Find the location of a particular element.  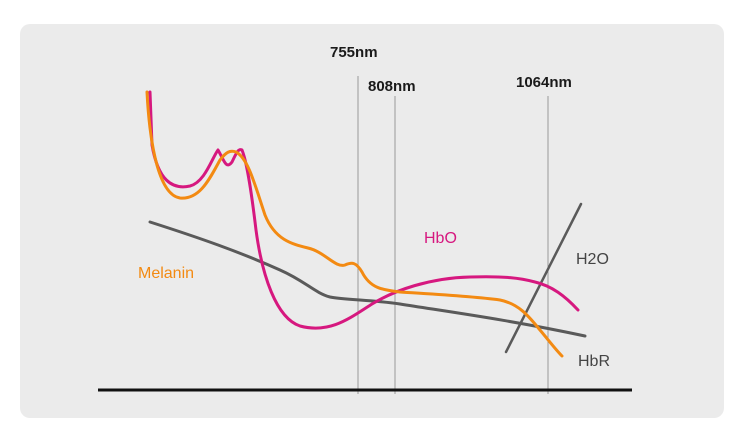

marker-label-1064nm: 1064nm is located at coordinates (544, 82).